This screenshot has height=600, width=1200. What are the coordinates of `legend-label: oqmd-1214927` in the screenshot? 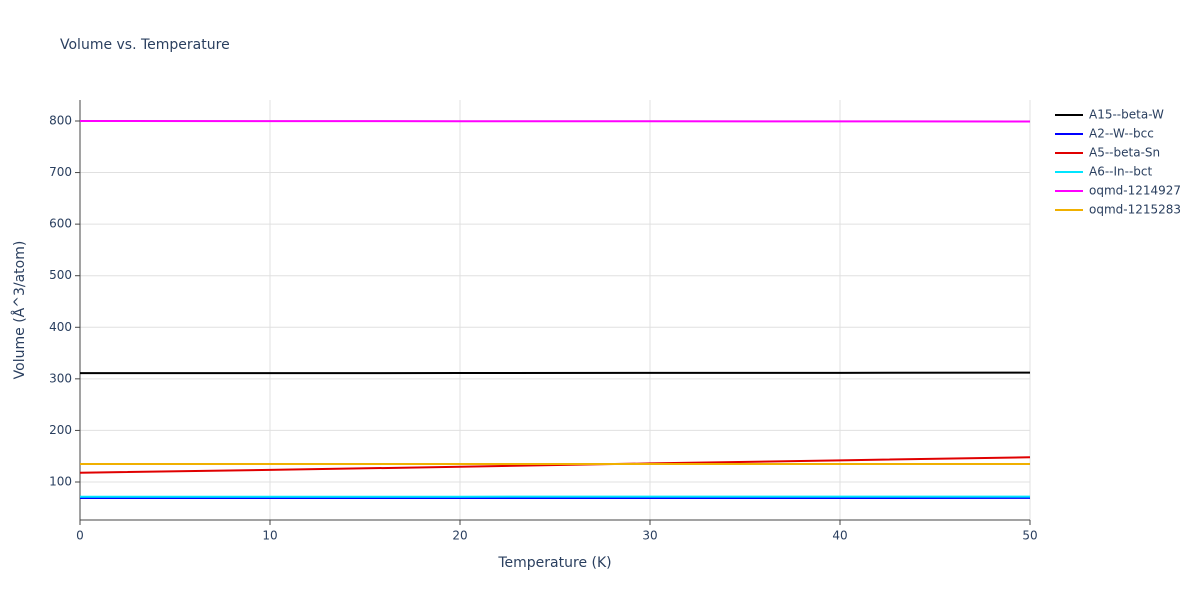 It's located at (1135, 191).